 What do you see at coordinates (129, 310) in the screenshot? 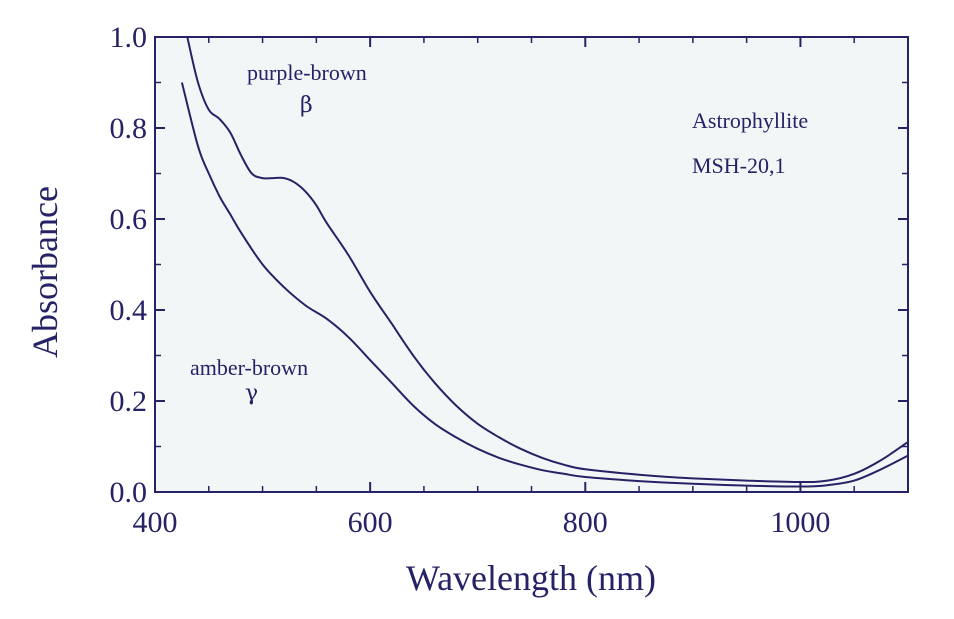
I see `y-tick-label: 0.4` at bounding box center [129, 310].